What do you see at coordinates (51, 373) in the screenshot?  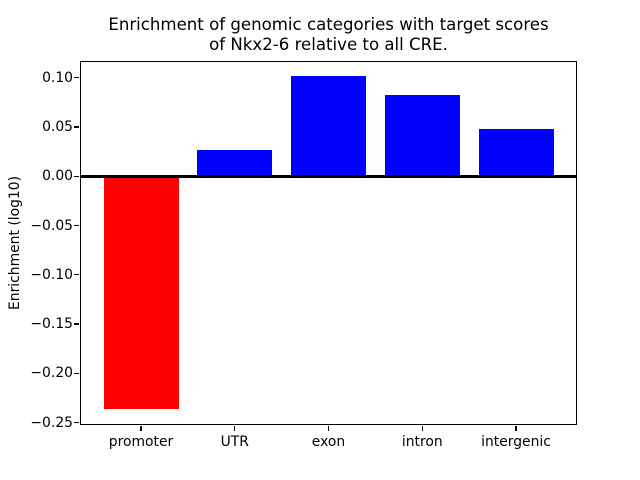 I see `y-tick-label: −0.20` at bounding box center [51, 373].